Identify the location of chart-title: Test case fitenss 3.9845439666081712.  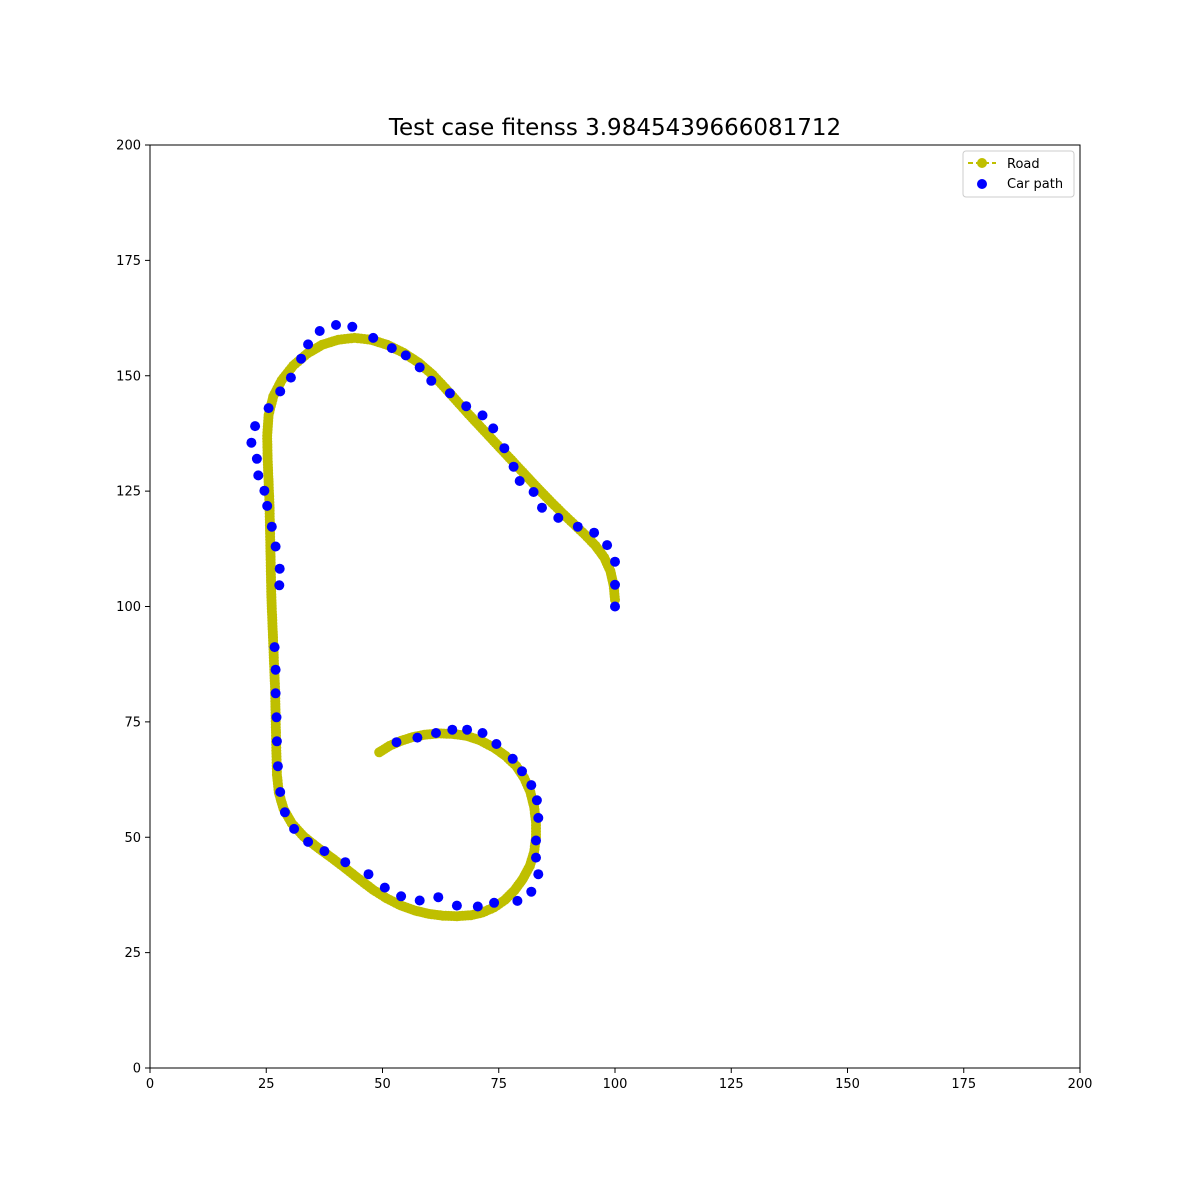
(614, 128).